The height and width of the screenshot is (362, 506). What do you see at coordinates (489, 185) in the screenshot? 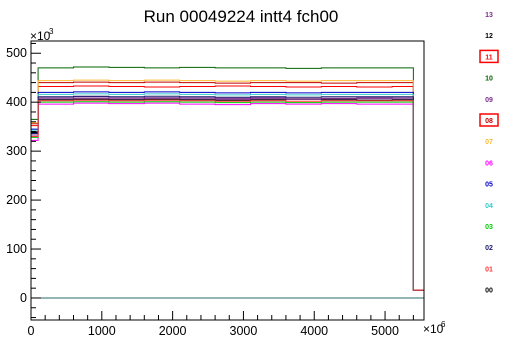
I see `legend-entry-05: 05` at bounding box center [489, 185].